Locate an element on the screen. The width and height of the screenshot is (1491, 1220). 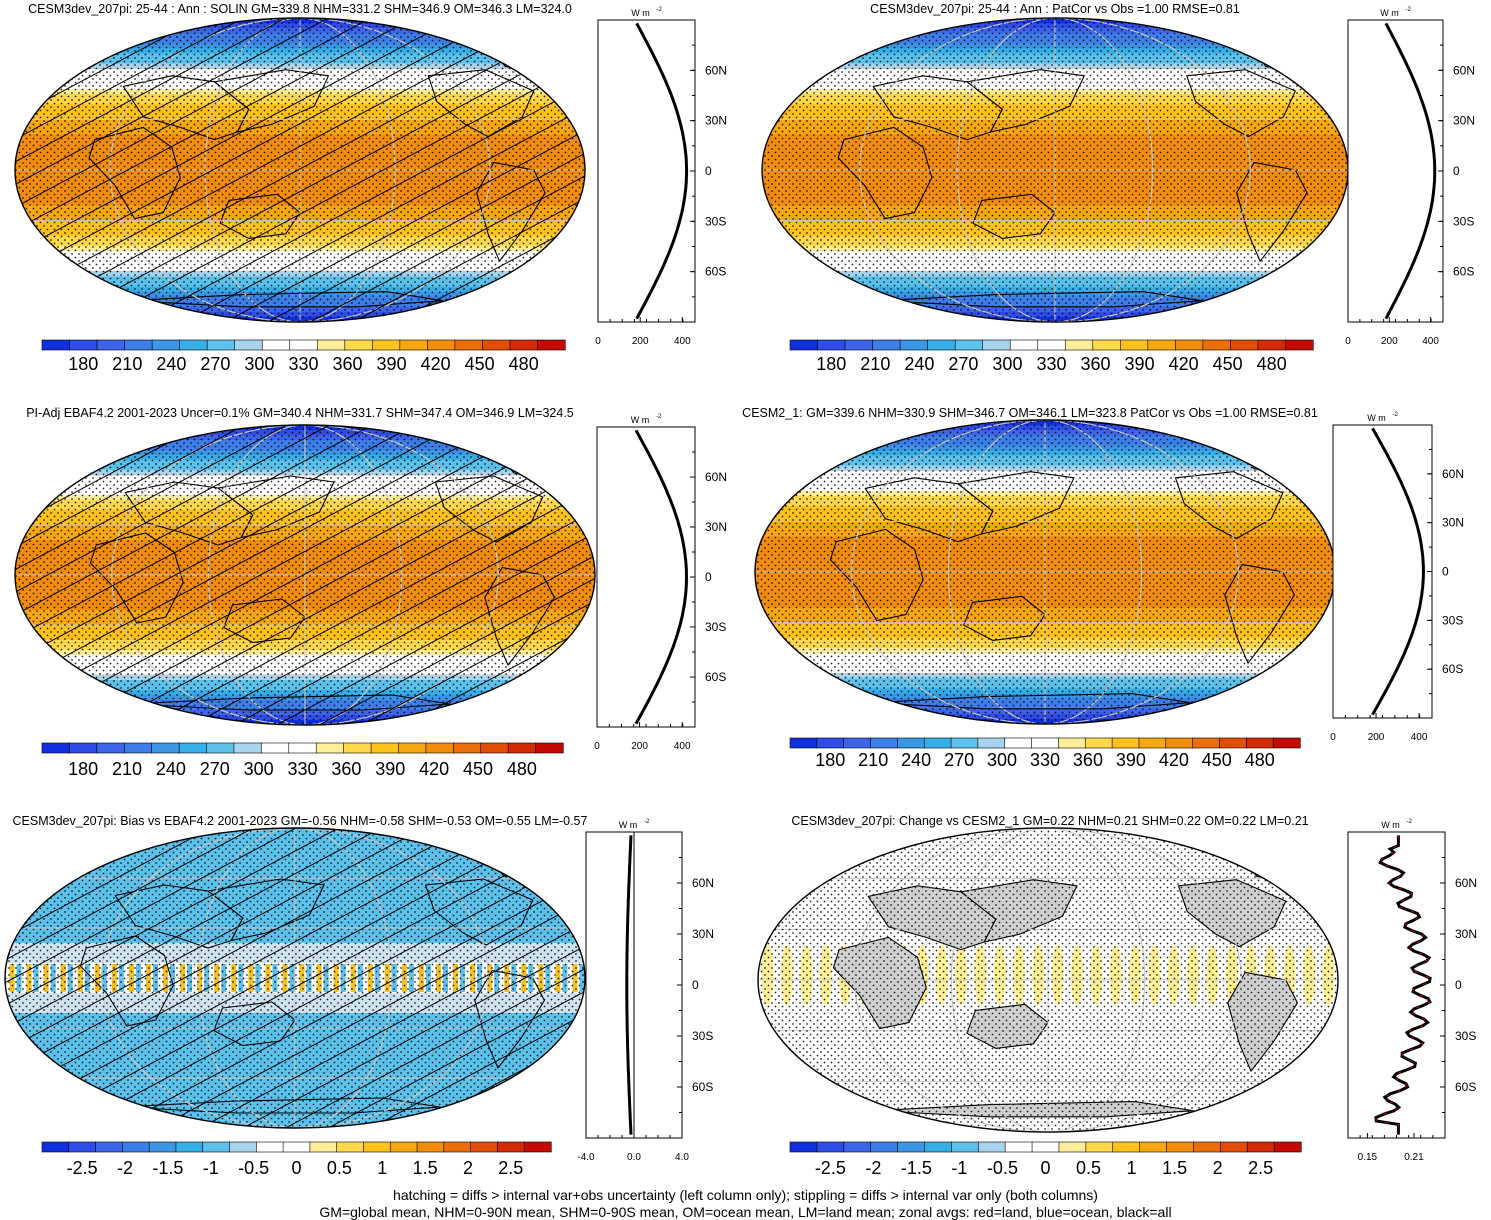
colorbar-tick-label: 210 is located at coordinates (127, 769).